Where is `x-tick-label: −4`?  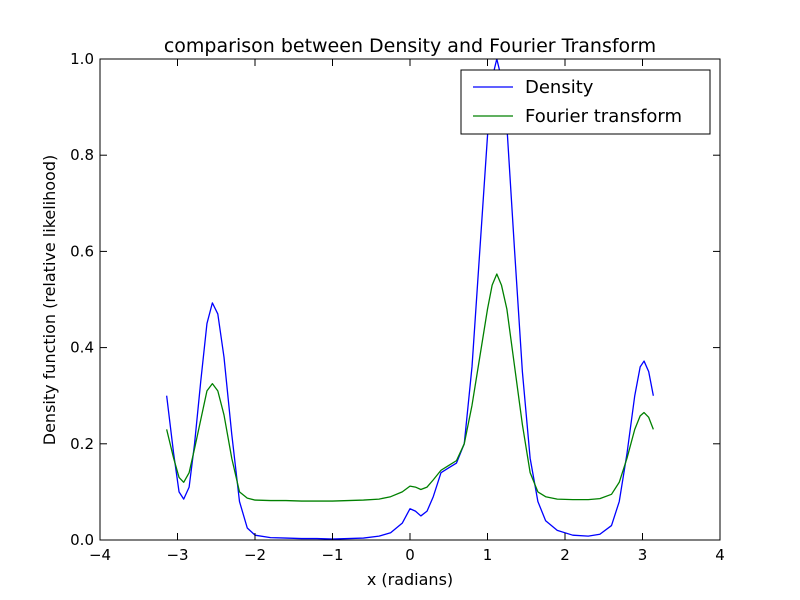
x-tick-label: −4 is located at coordinates (100, 555).